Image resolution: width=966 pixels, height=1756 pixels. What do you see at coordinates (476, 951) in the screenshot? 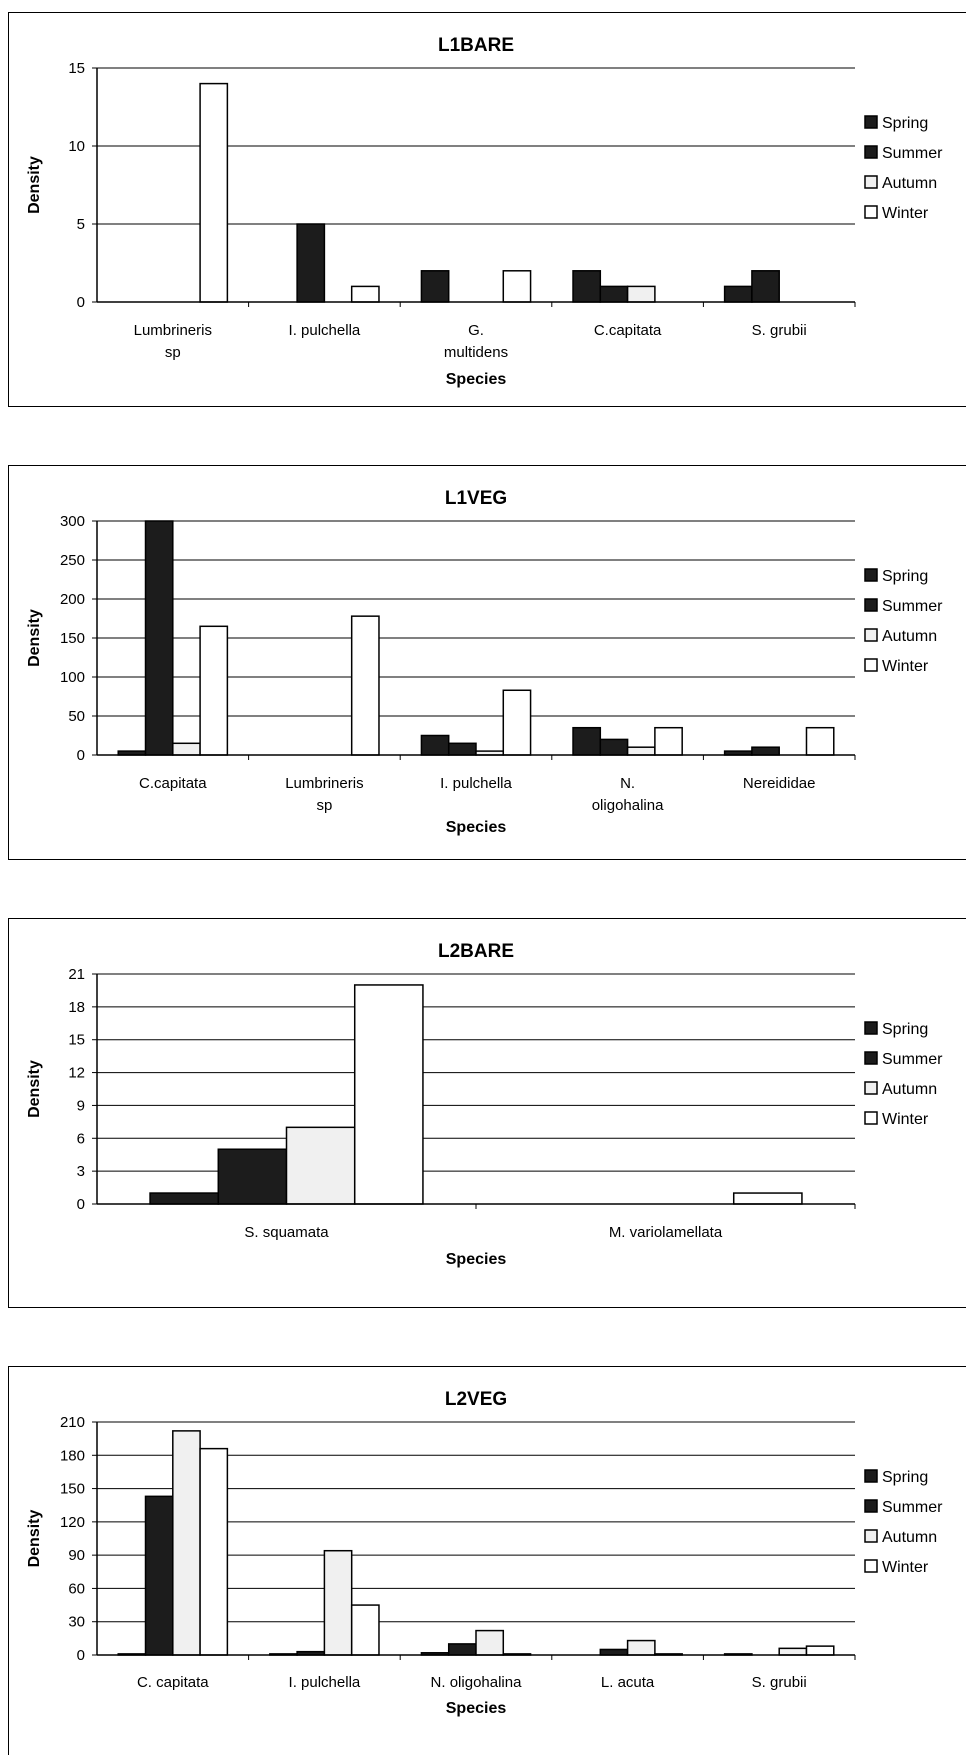
I see `chart-title: L2BARE` at bounding box center [476, 951].